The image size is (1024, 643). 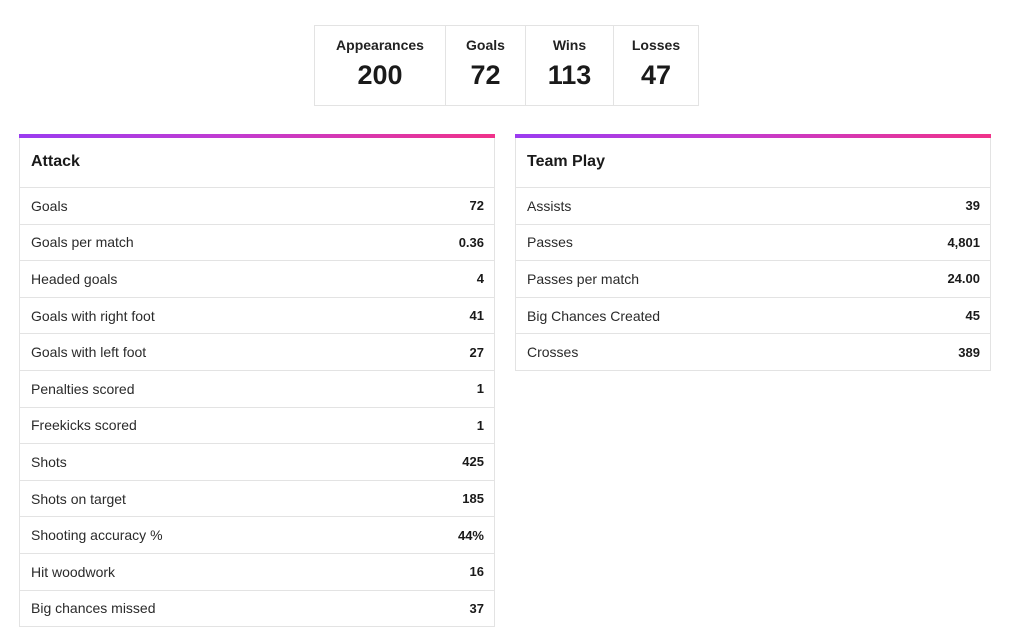 I want to click on stat-row: Goals with right foot 41, so click(x=257, y=316).